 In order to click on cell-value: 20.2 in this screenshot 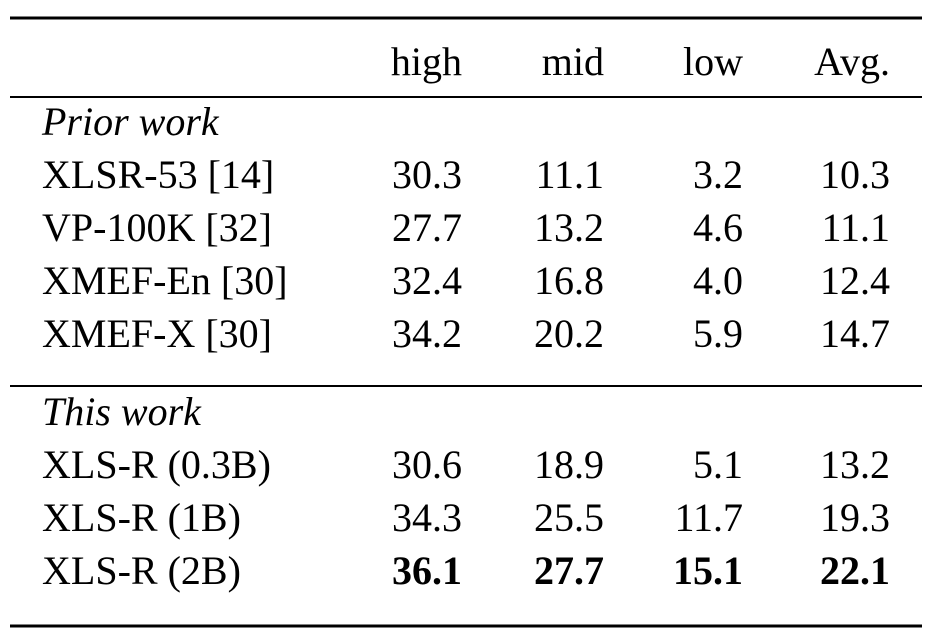, I will do `click(569, 333)`.